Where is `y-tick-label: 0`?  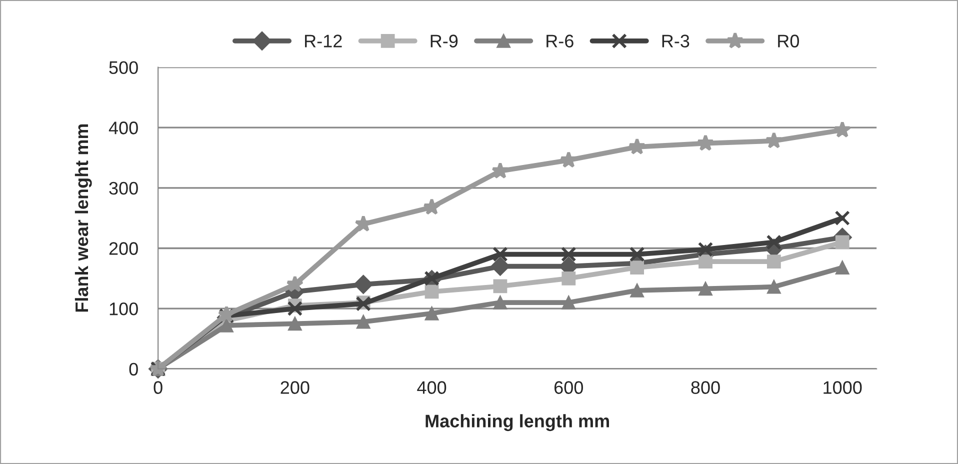 y-tick-label: 0 is located at coordinates (133, 369).